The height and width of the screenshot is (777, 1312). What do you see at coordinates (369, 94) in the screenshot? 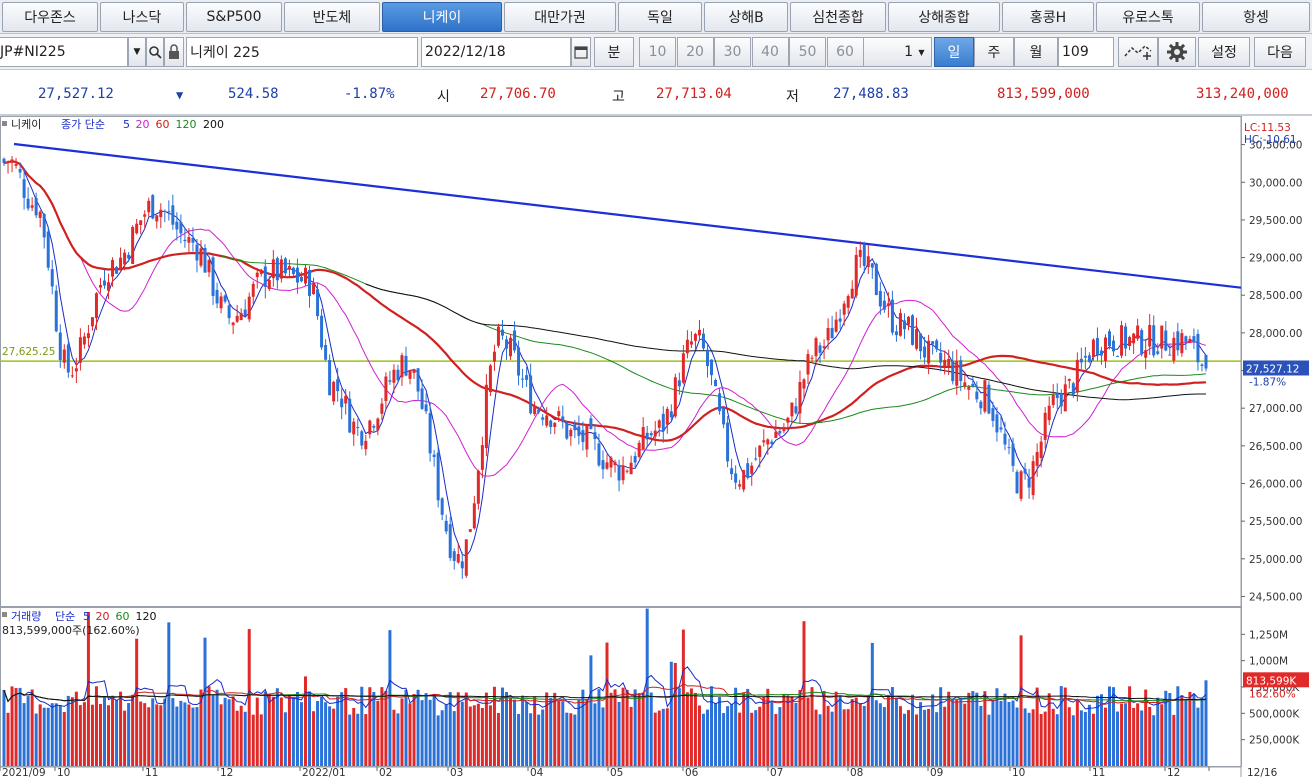
I see `price-change-percent: -1.87%` at bounding box center [369, 94].